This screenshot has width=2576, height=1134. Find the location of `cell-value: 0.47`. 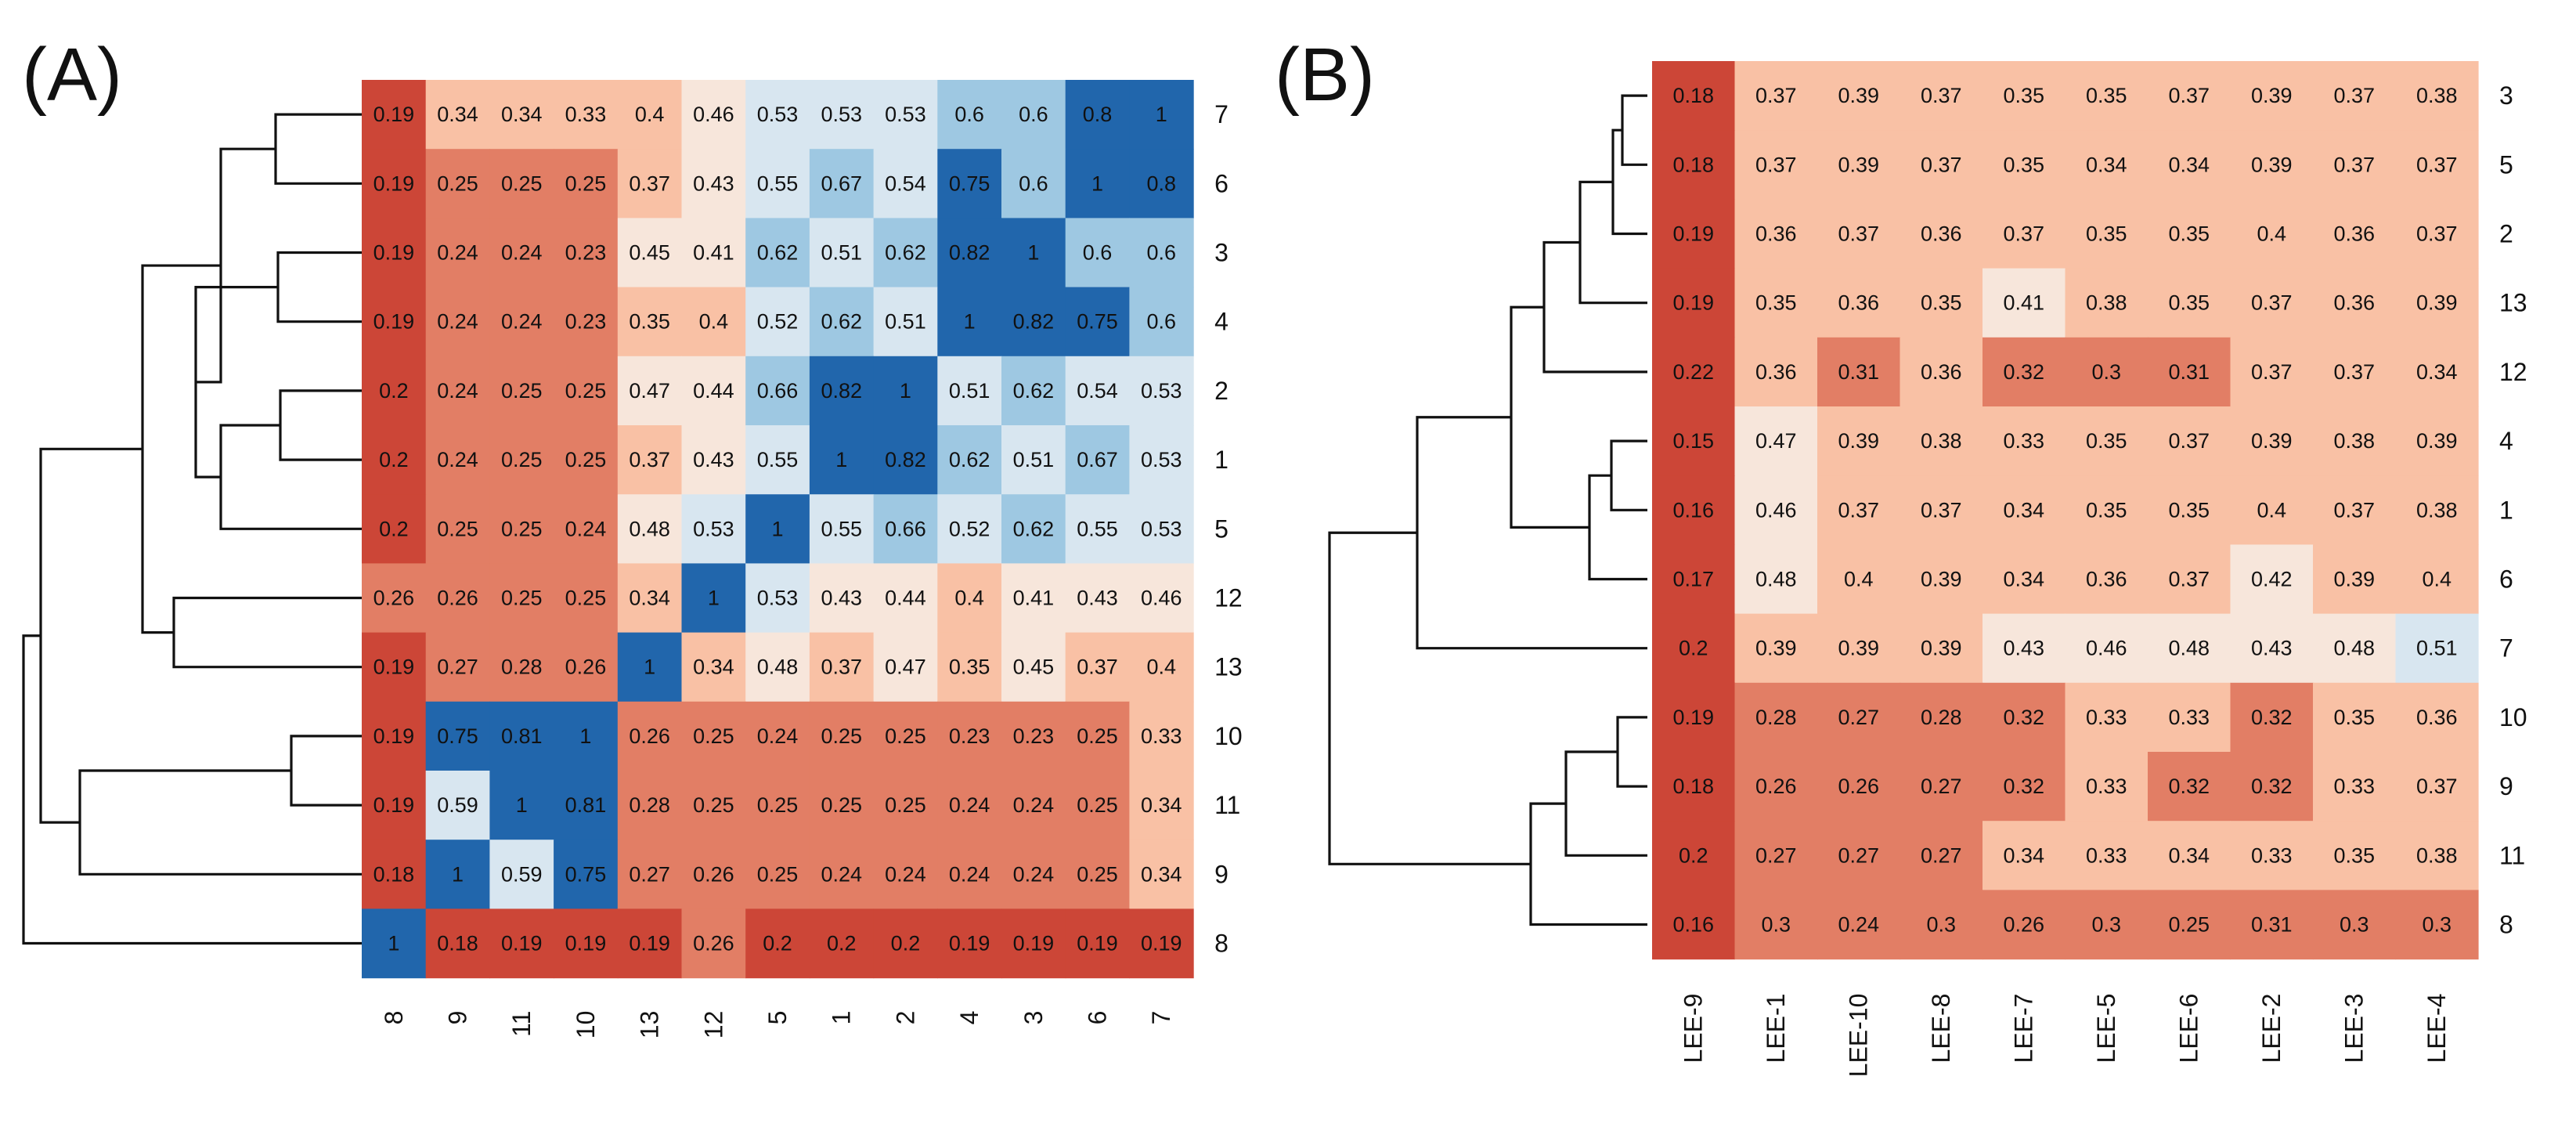

cell-value: 0.47 is located at coordinates (905, 667).